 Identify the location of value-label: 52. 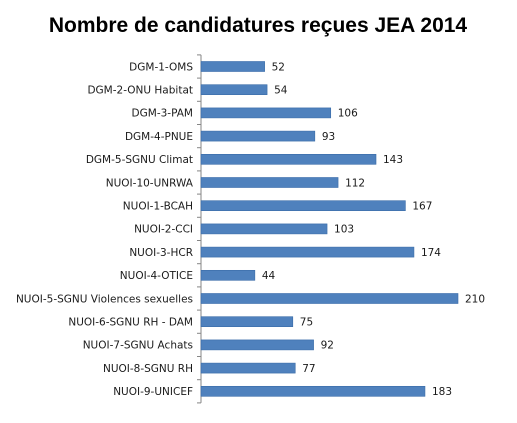
(278, 67).